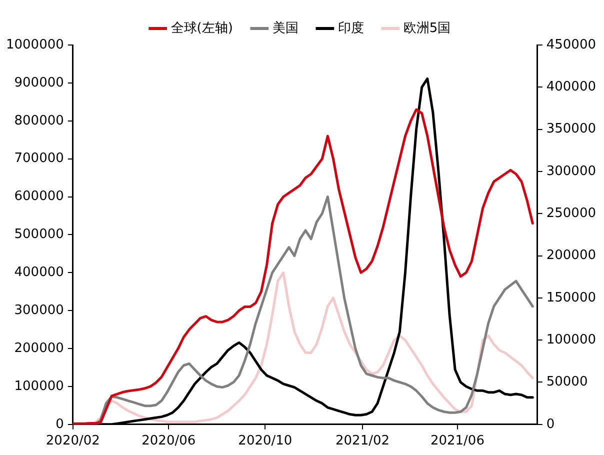 The image size is (604, 455). Describe the element at coordinates (265, 441) in the screenshot. I see `x-tick-label: 2020/10` at that location.